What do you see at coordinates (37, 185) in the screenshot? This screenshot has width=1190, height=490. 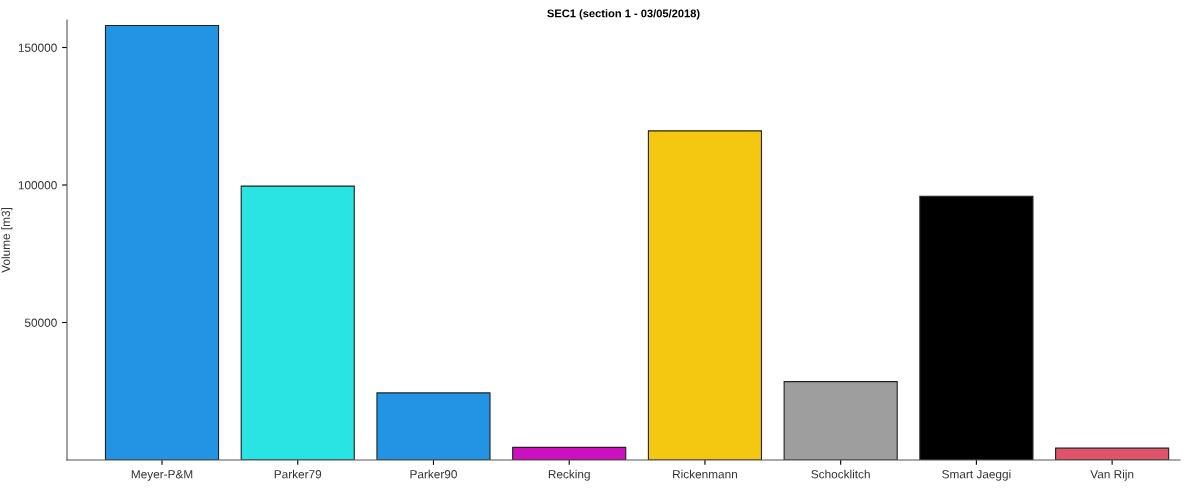 I see `y-tick-label: 100000` at bounding box center [37, 185].